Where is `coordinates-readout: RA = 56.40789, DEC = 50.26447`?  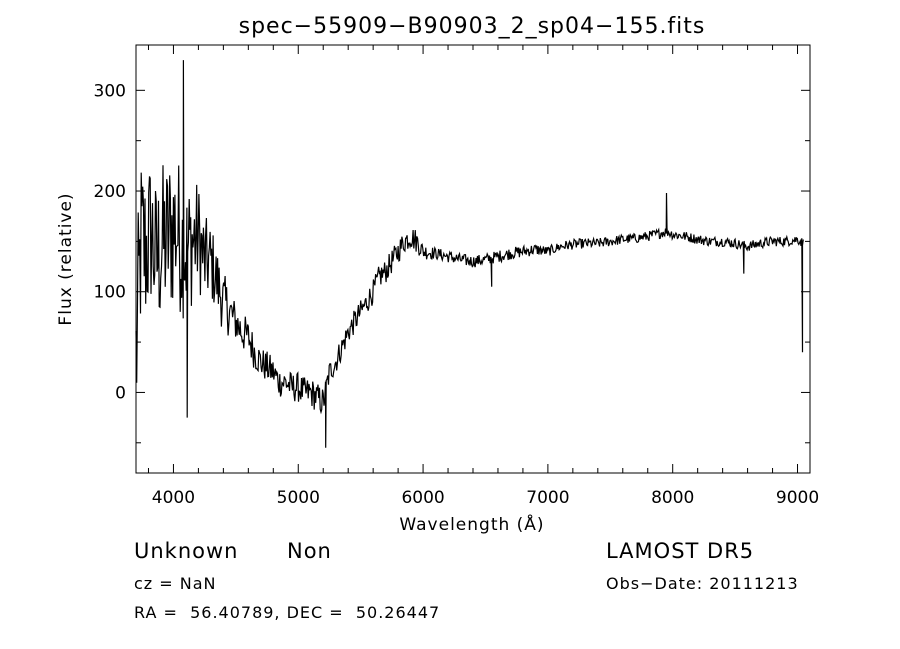 coordinates-readout: RA = 56.40789, DEC = 50.26447 is located at coordinates (287, 612).